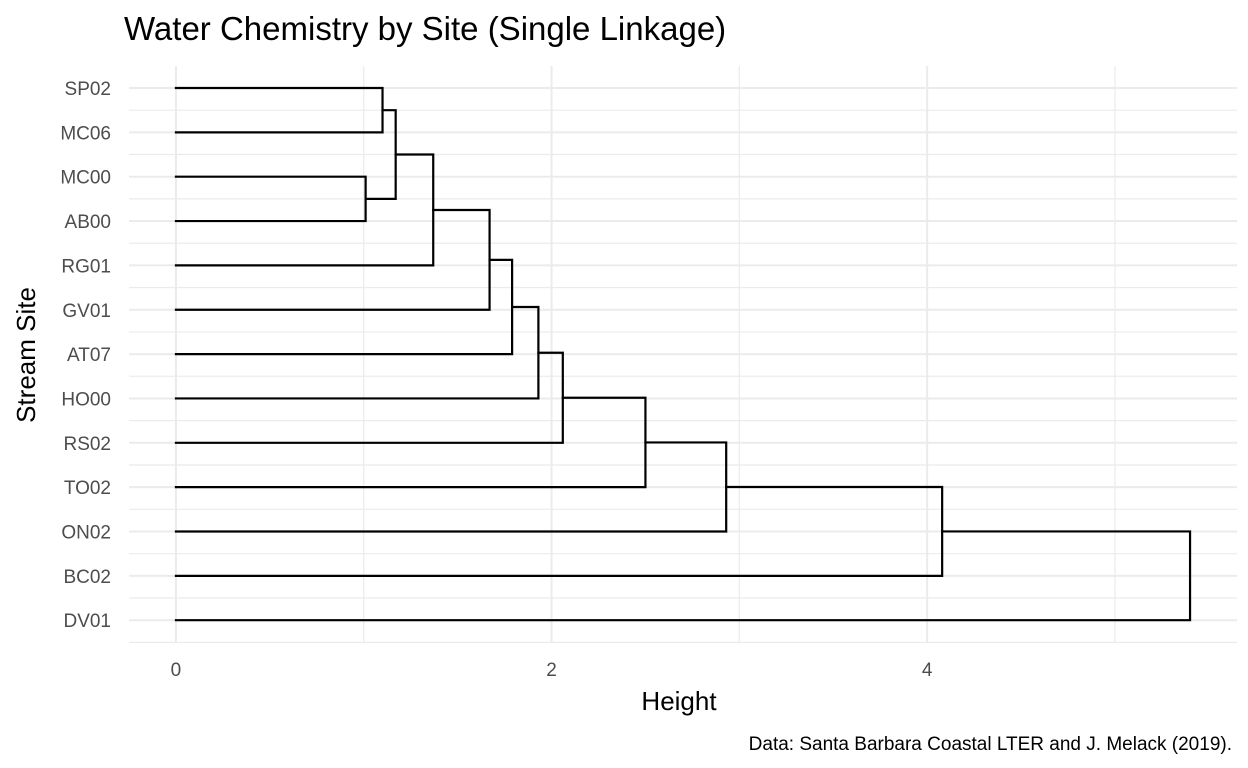  Describe the element at coordinates (26, 355) in the screenshot. I see `y-axis-label: Stream Site` at that location.